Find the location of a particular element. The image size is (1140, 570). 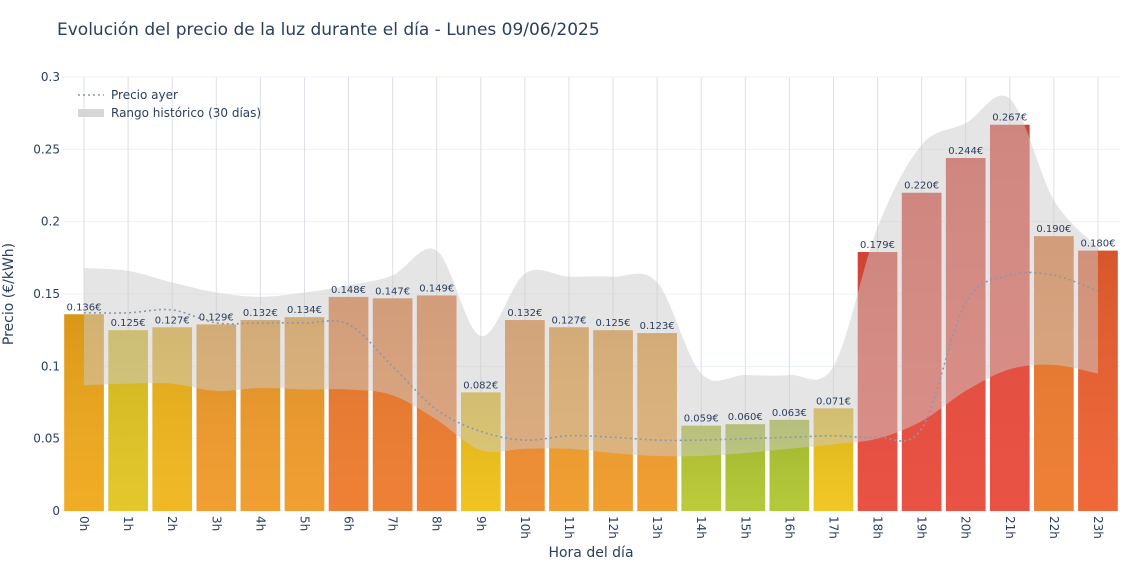

bar-value-label: 0.129€ is located at coordinates (216, 317).